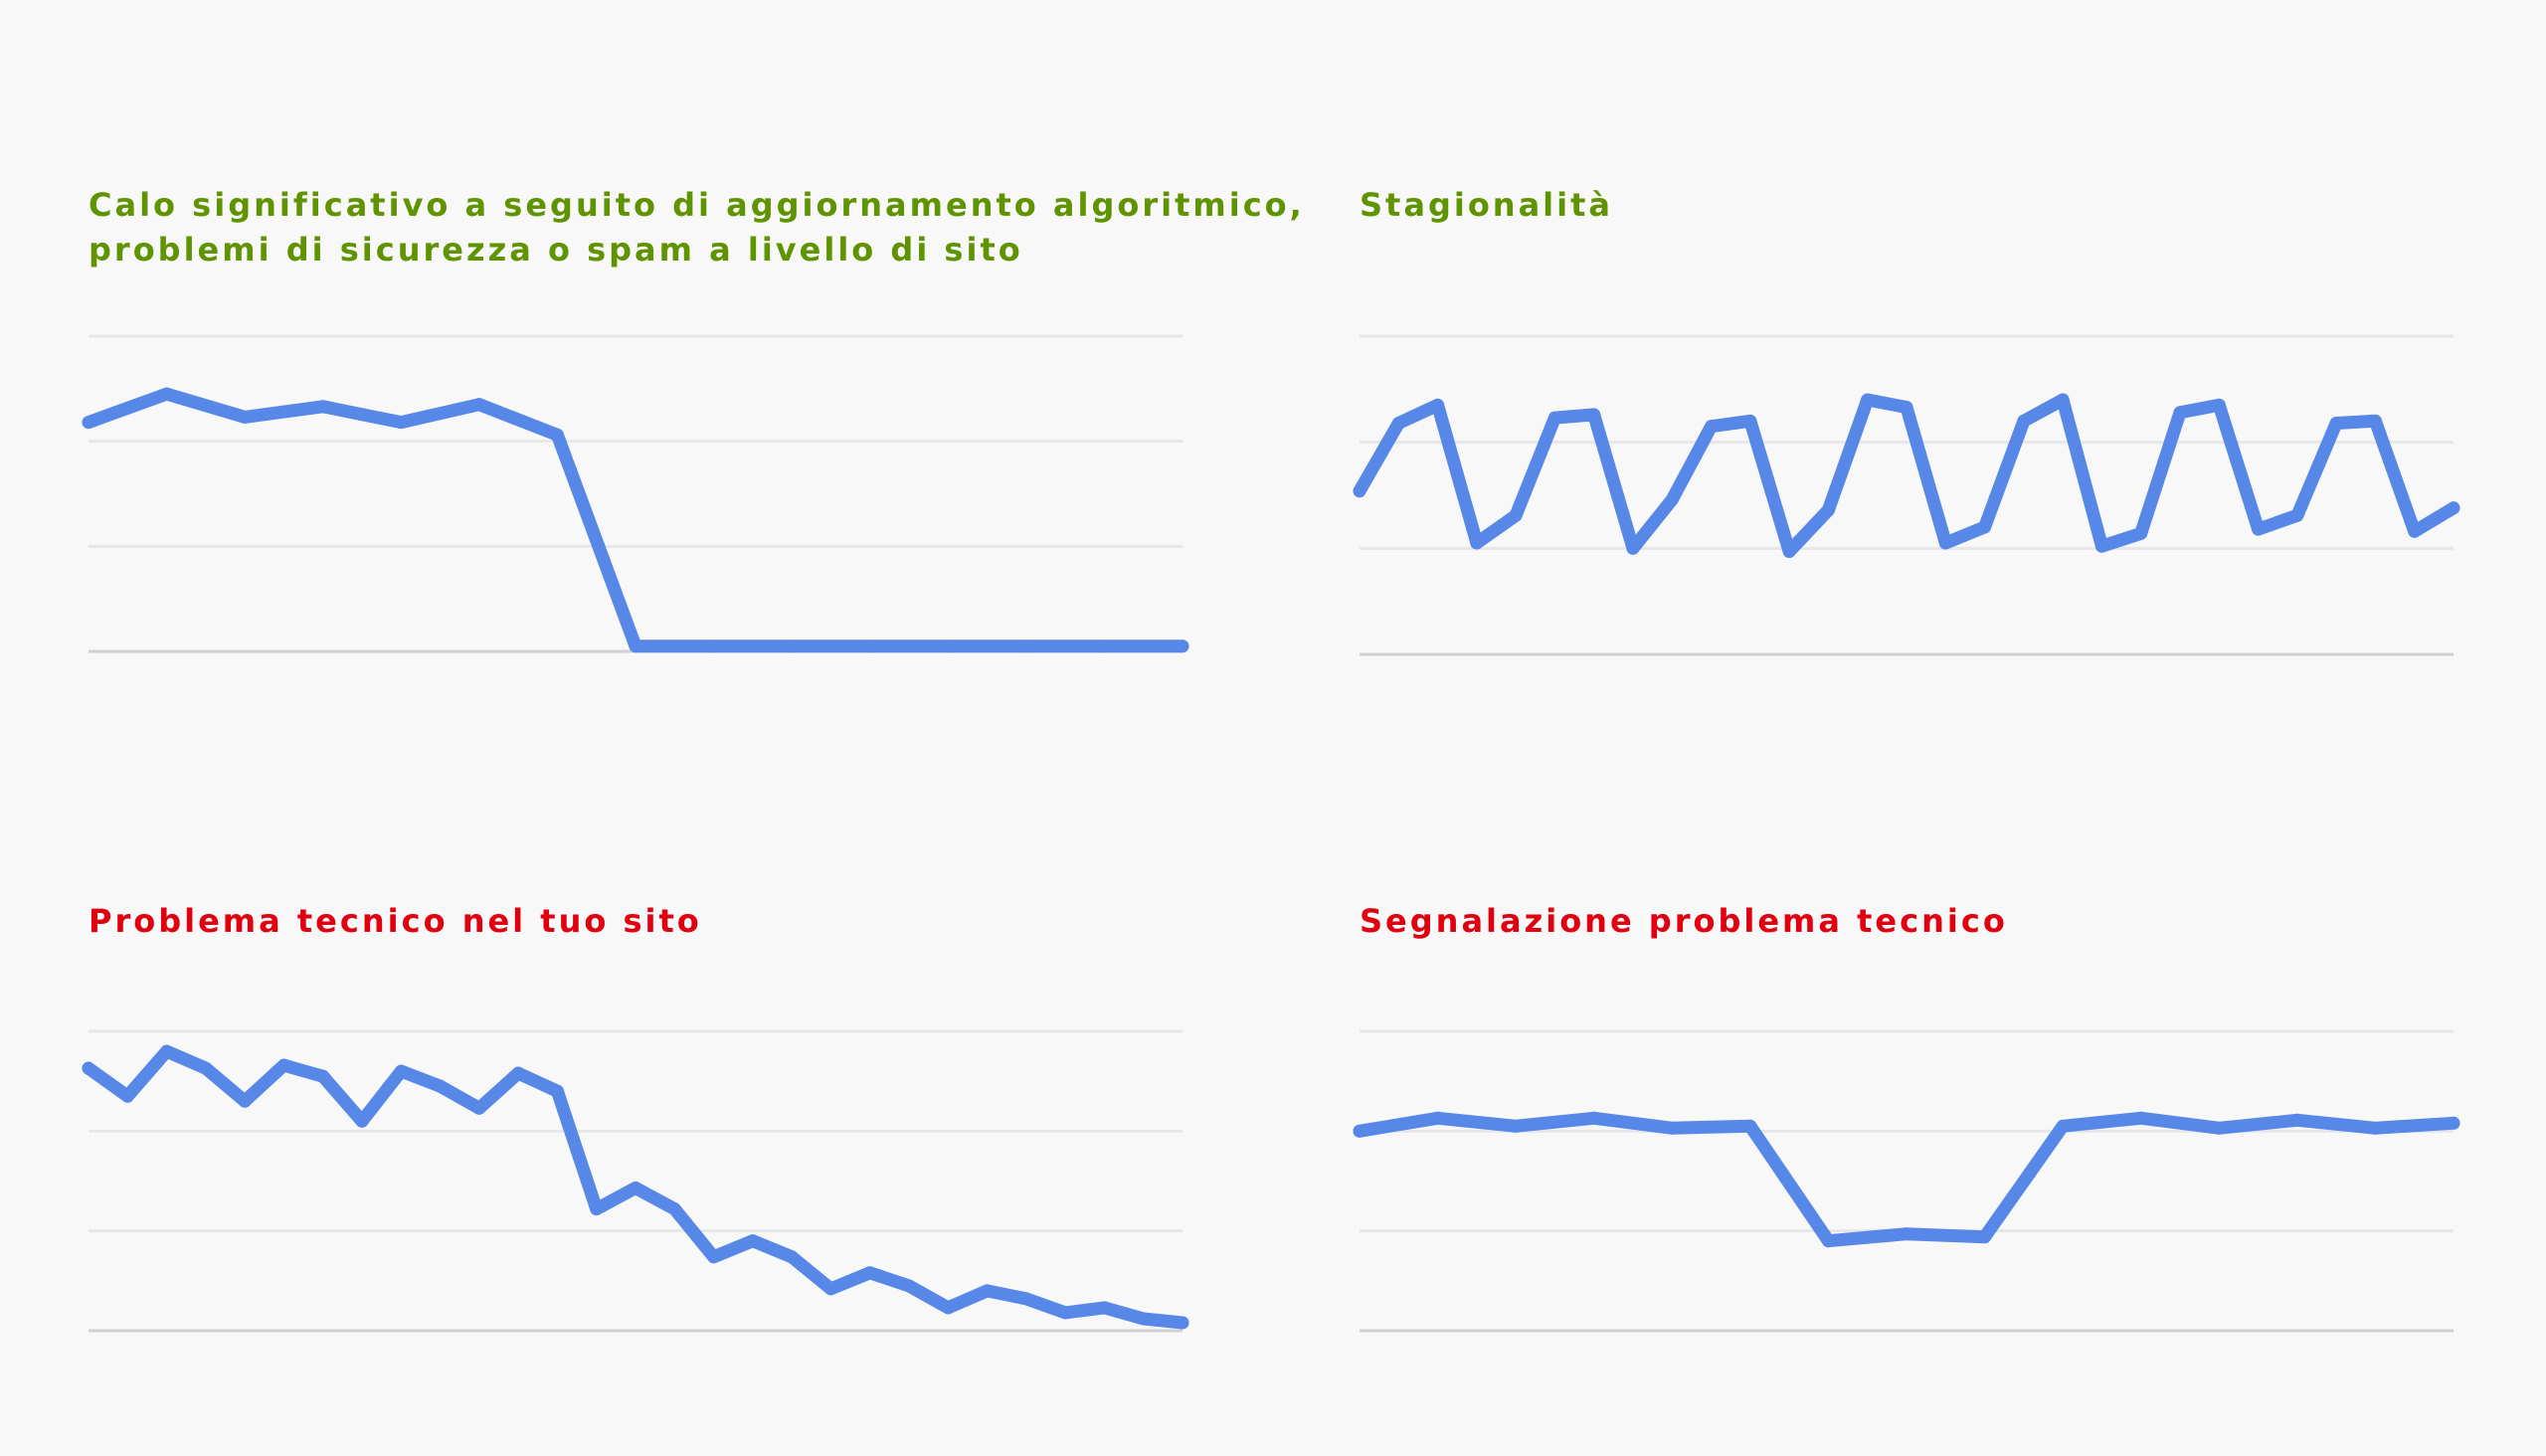  I want to click on chart-title: Stagionalità, so click(1911, 205).